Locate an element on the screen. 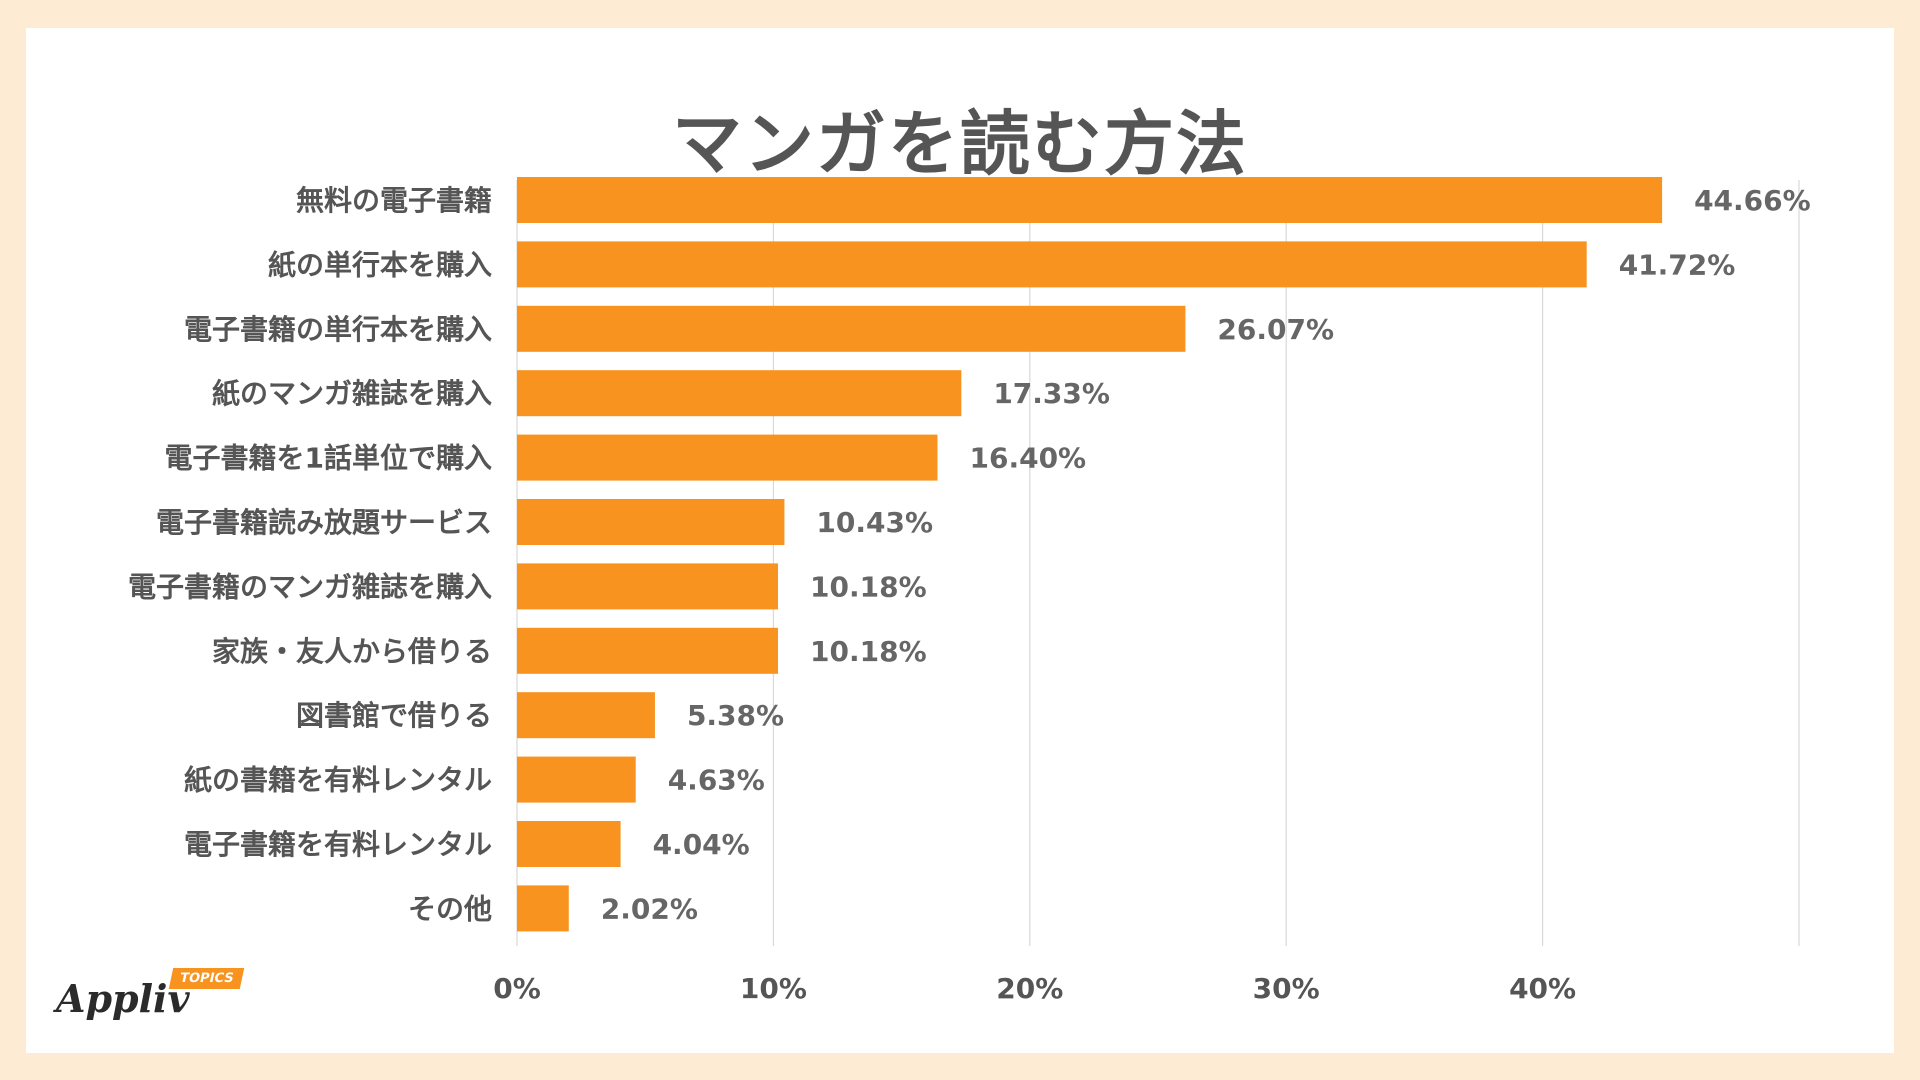 The width and height of the screenshot is (1920, 1080). x-tick-label: 0% is located at coordinates (517, 988).